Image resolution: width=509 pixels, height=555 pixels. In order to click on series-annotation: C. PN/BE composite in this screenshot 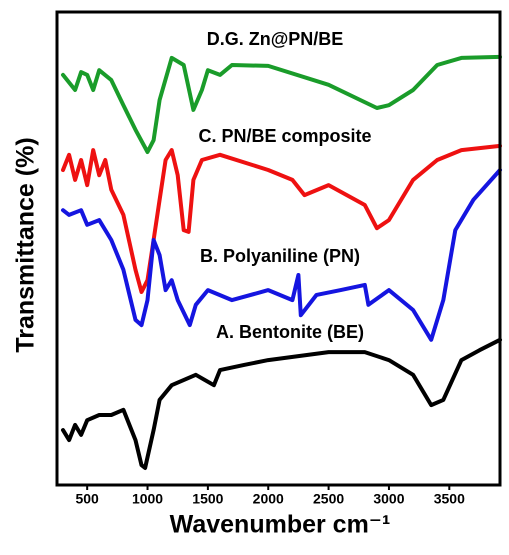, I will do `click(284, 136)`.